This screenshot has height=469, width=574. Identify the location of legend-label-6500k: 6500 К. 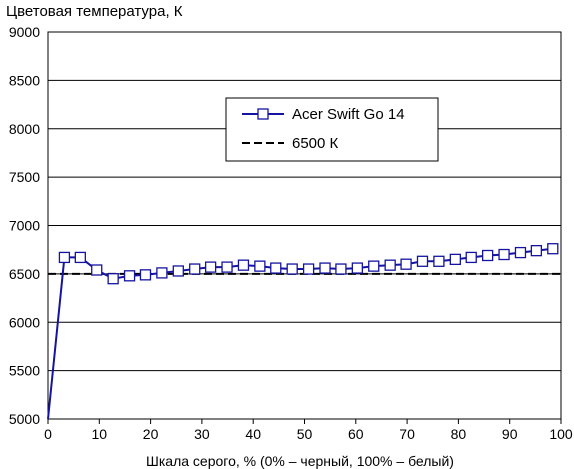
(315, 143).